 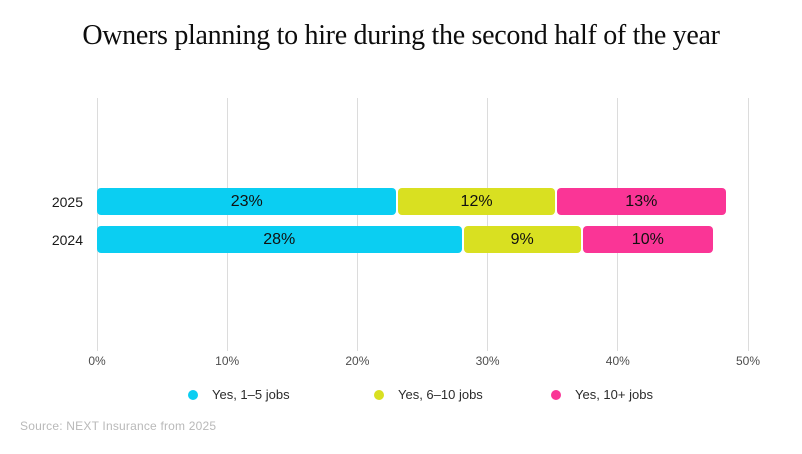 I want to click on year-label: 2024, so click(x=67, y=239).